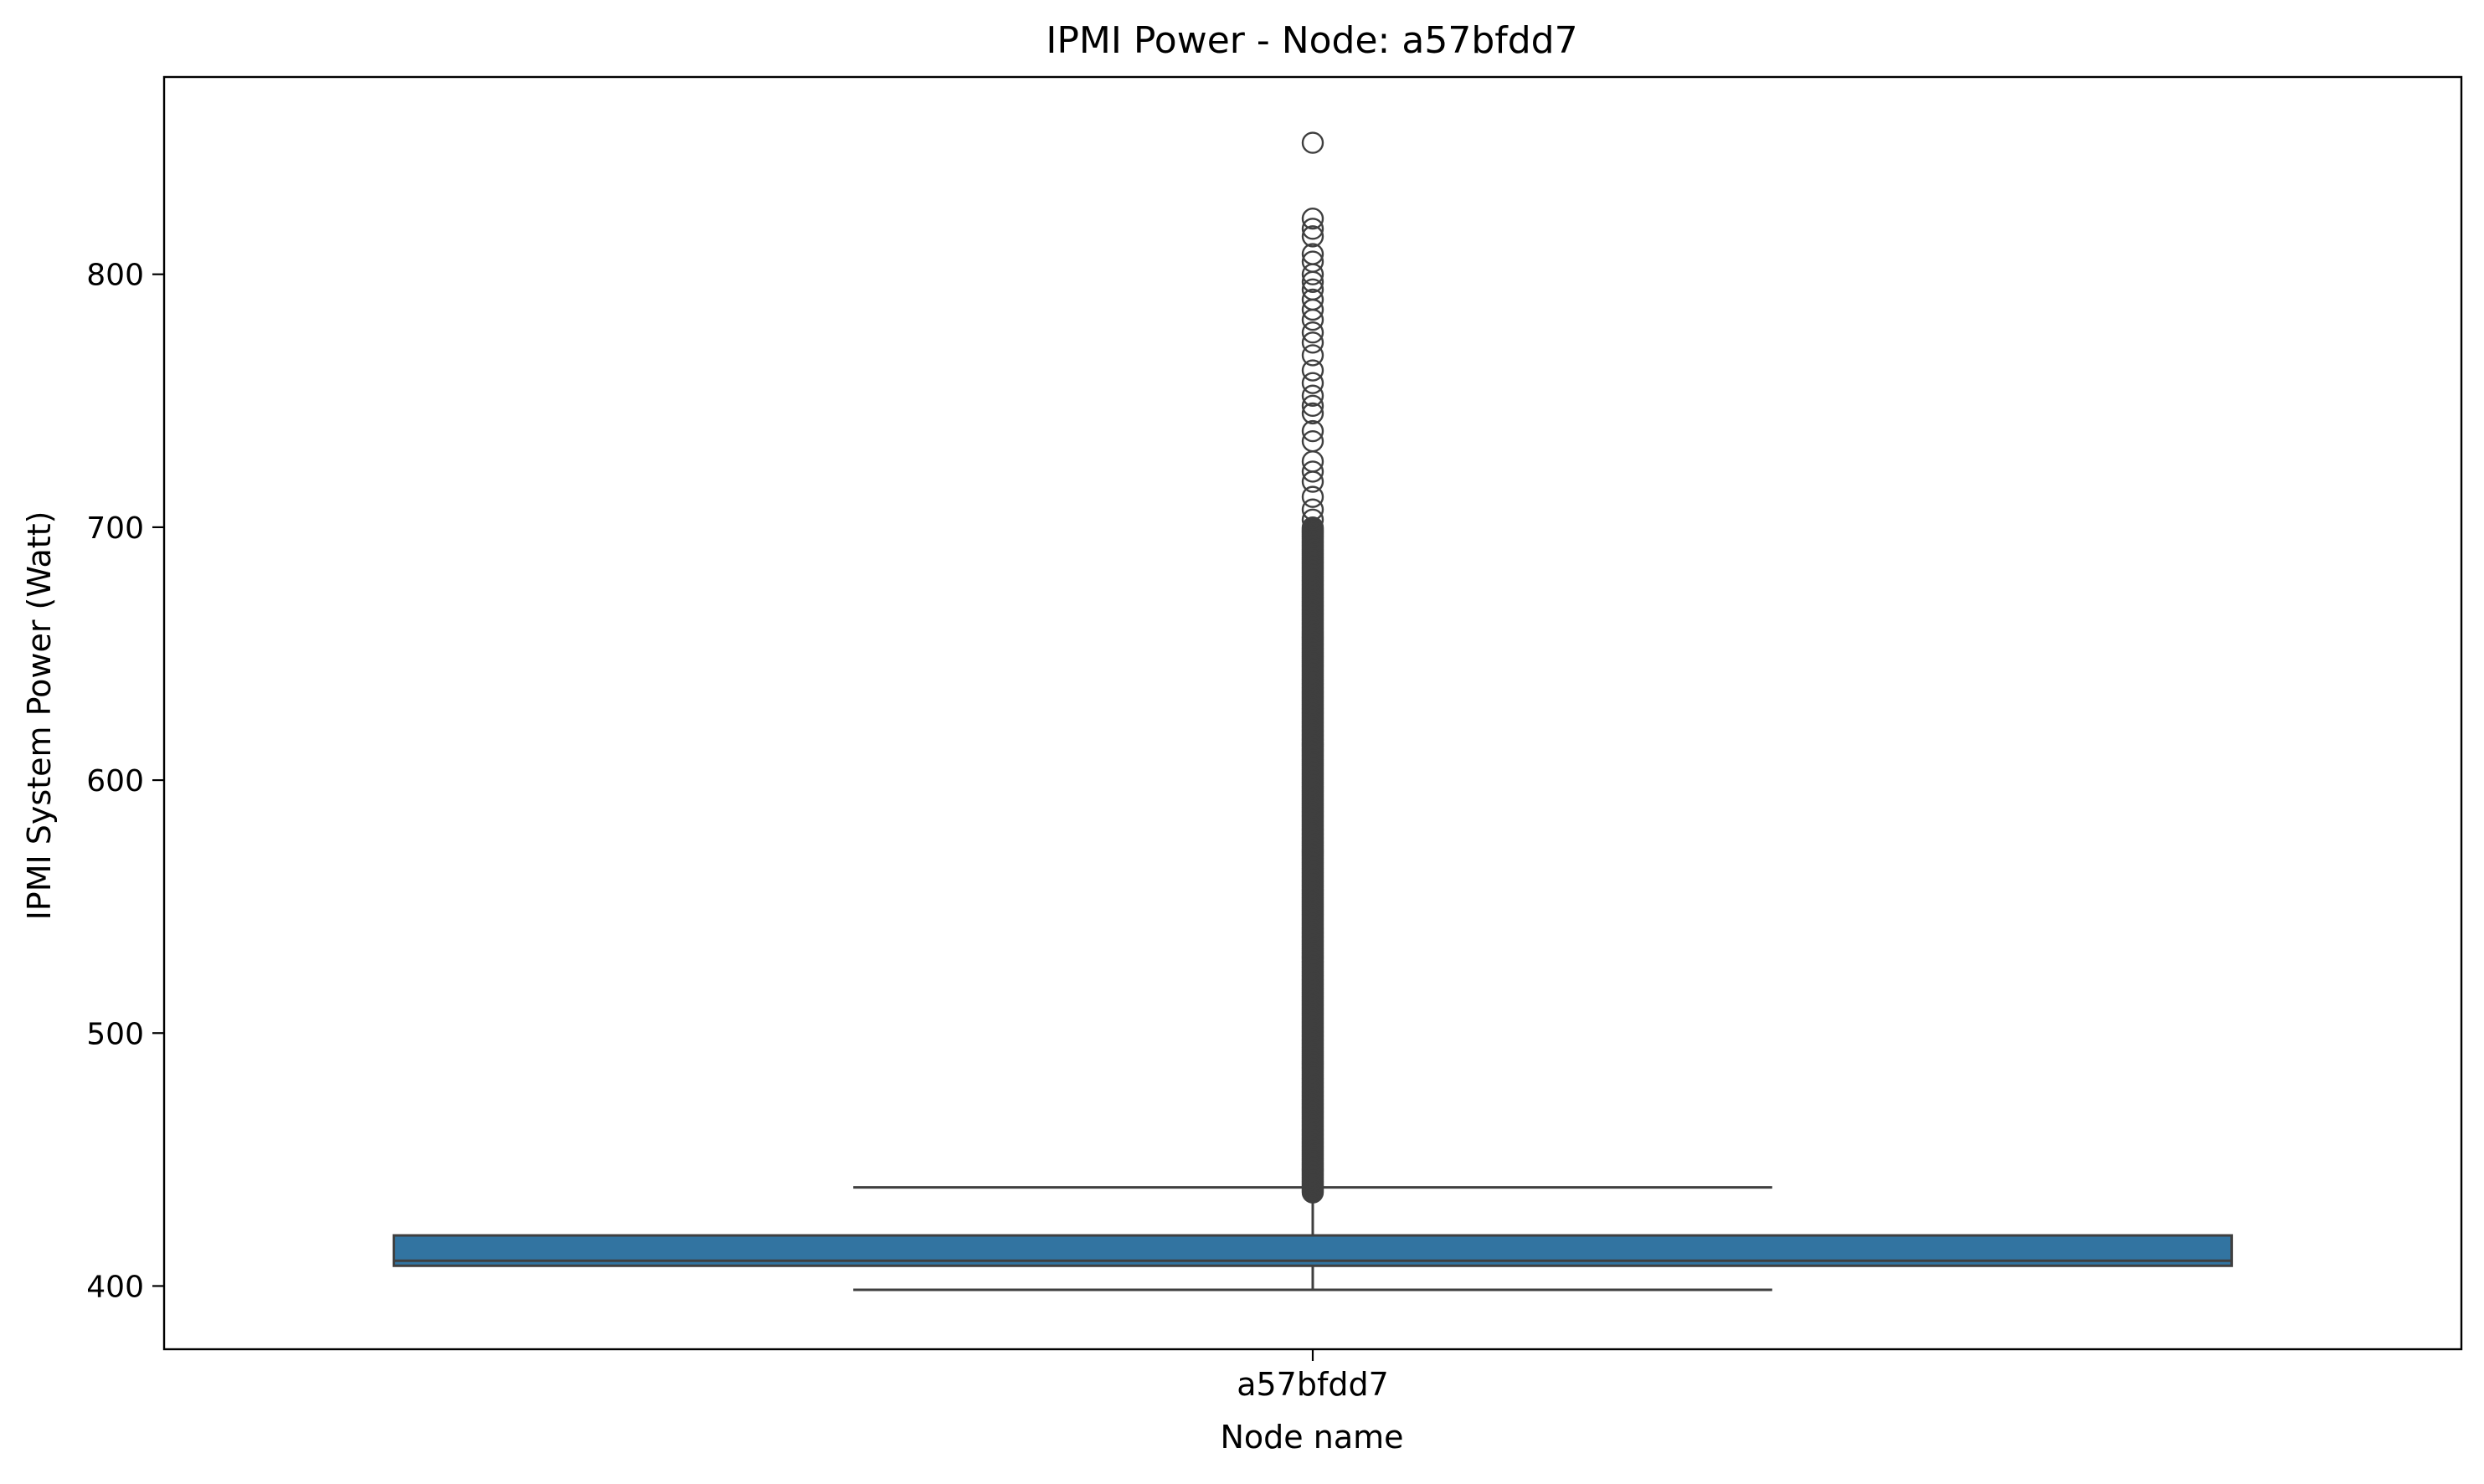 This screenshot has width=2484, height=1484. What do you see at coordinates (1311, 41) in the screenshot?
I see `chart-title: IPMI Power - Node: a57bfdd7` at bounding box center [1311, 41].